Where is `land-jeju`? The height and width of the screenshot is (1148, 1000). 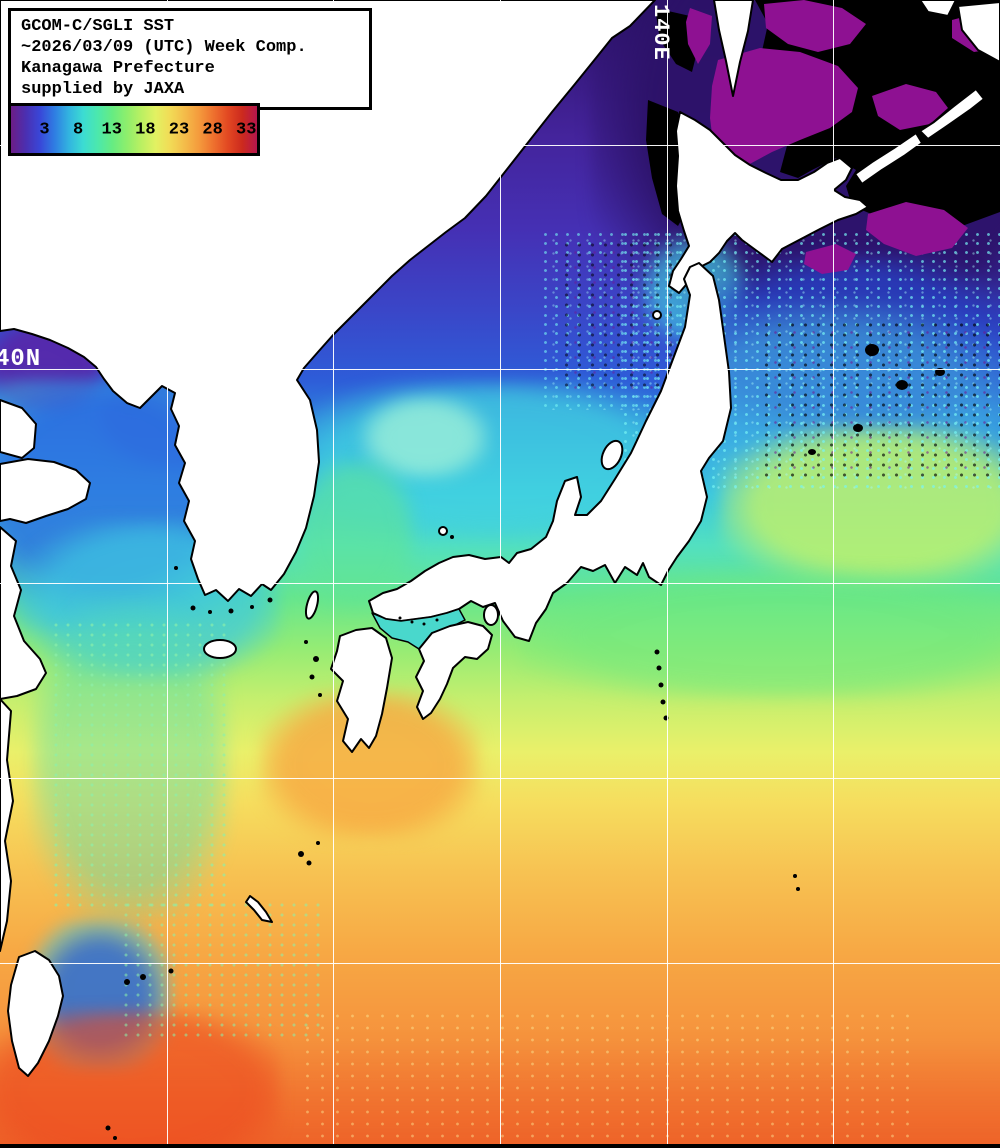
land-jeju is located at coordinates (220, 649).